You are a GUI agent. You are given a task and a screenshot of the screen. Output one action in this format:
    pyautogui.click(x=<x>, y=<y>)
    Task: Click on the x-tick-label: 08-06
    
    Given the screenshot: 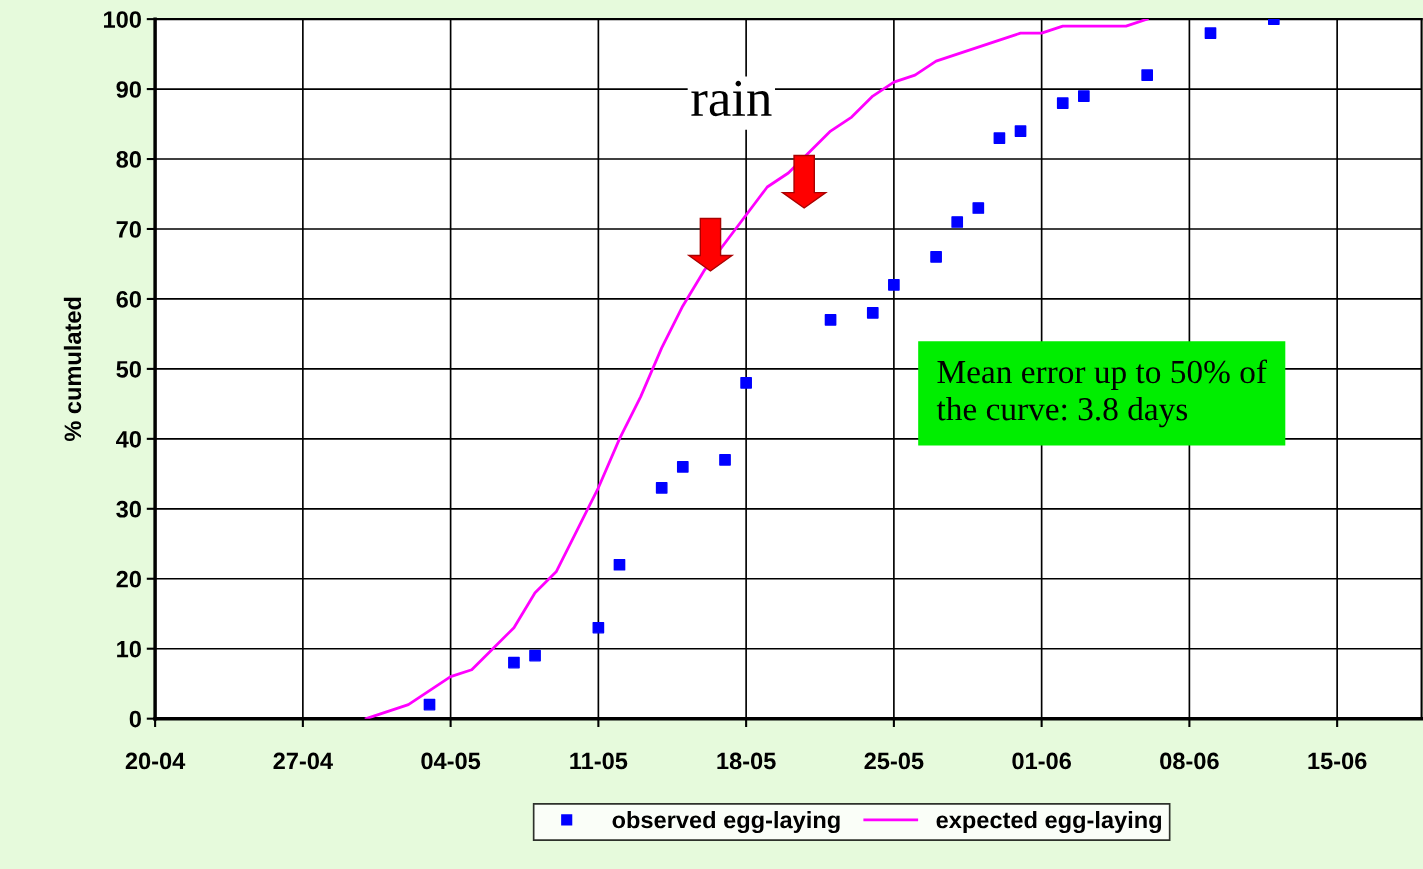 What is the action you would take?
    pyautogui.click(x=1189, y=761)
    